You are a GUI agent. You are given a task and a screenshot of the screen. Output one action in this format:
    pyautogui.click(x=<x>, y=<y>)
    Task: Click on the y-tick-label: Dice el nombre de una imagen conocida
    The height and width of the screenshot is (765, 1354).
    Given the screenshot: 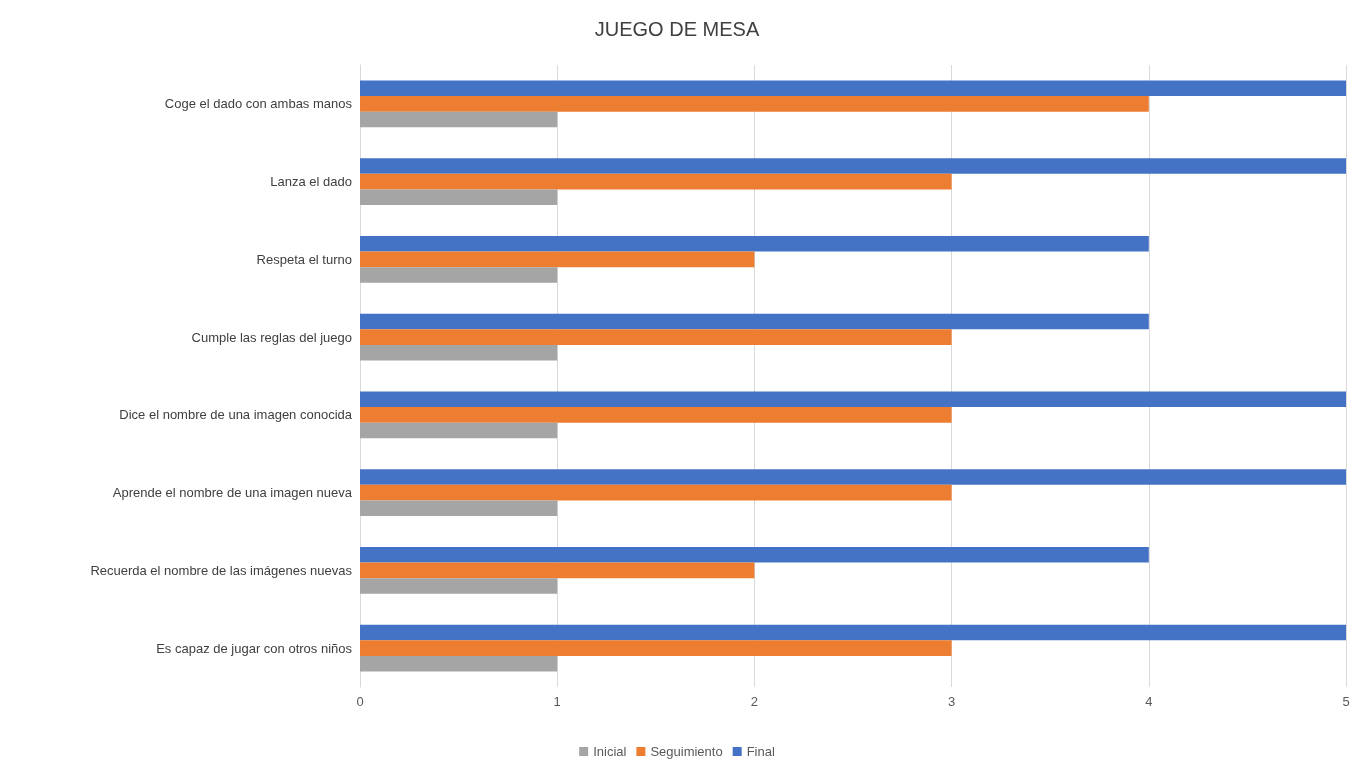 What is the action you would take?
    pyautogui.click(x=236, y=415)
    